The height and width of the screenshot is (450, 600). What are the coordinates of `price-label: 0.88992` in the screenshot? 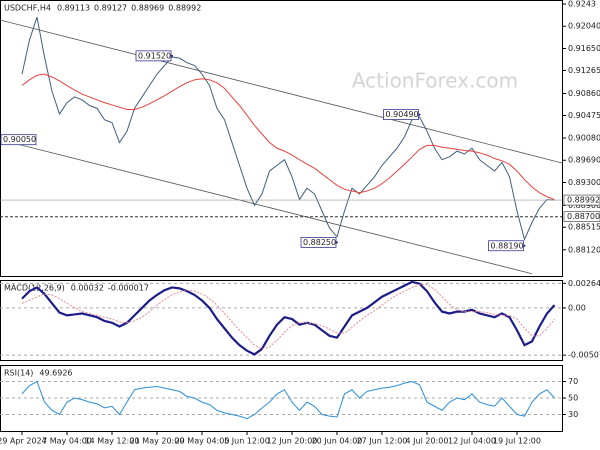 It's located at (583, 200).